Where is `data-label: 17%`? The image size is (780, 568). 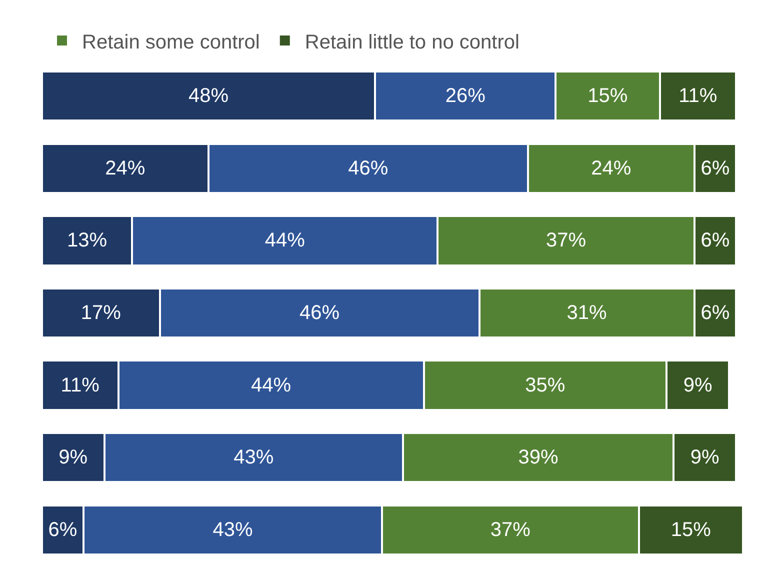 data-label: 17% is located at coordinates (101, 313).